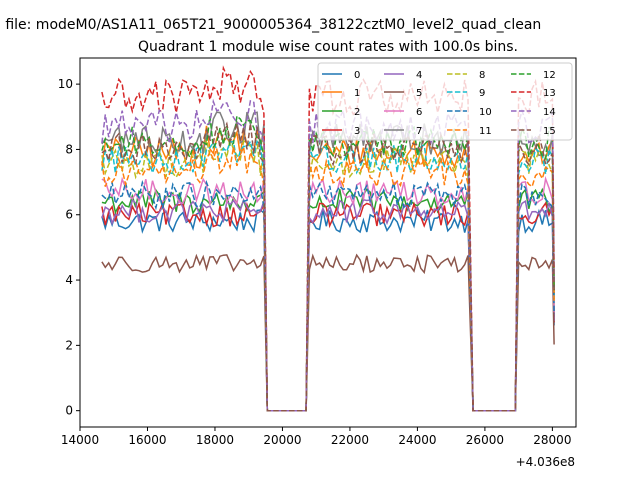 This screenshot has height=480, width=640. I want to click on y-tick-label: 10, so click(65, 84).